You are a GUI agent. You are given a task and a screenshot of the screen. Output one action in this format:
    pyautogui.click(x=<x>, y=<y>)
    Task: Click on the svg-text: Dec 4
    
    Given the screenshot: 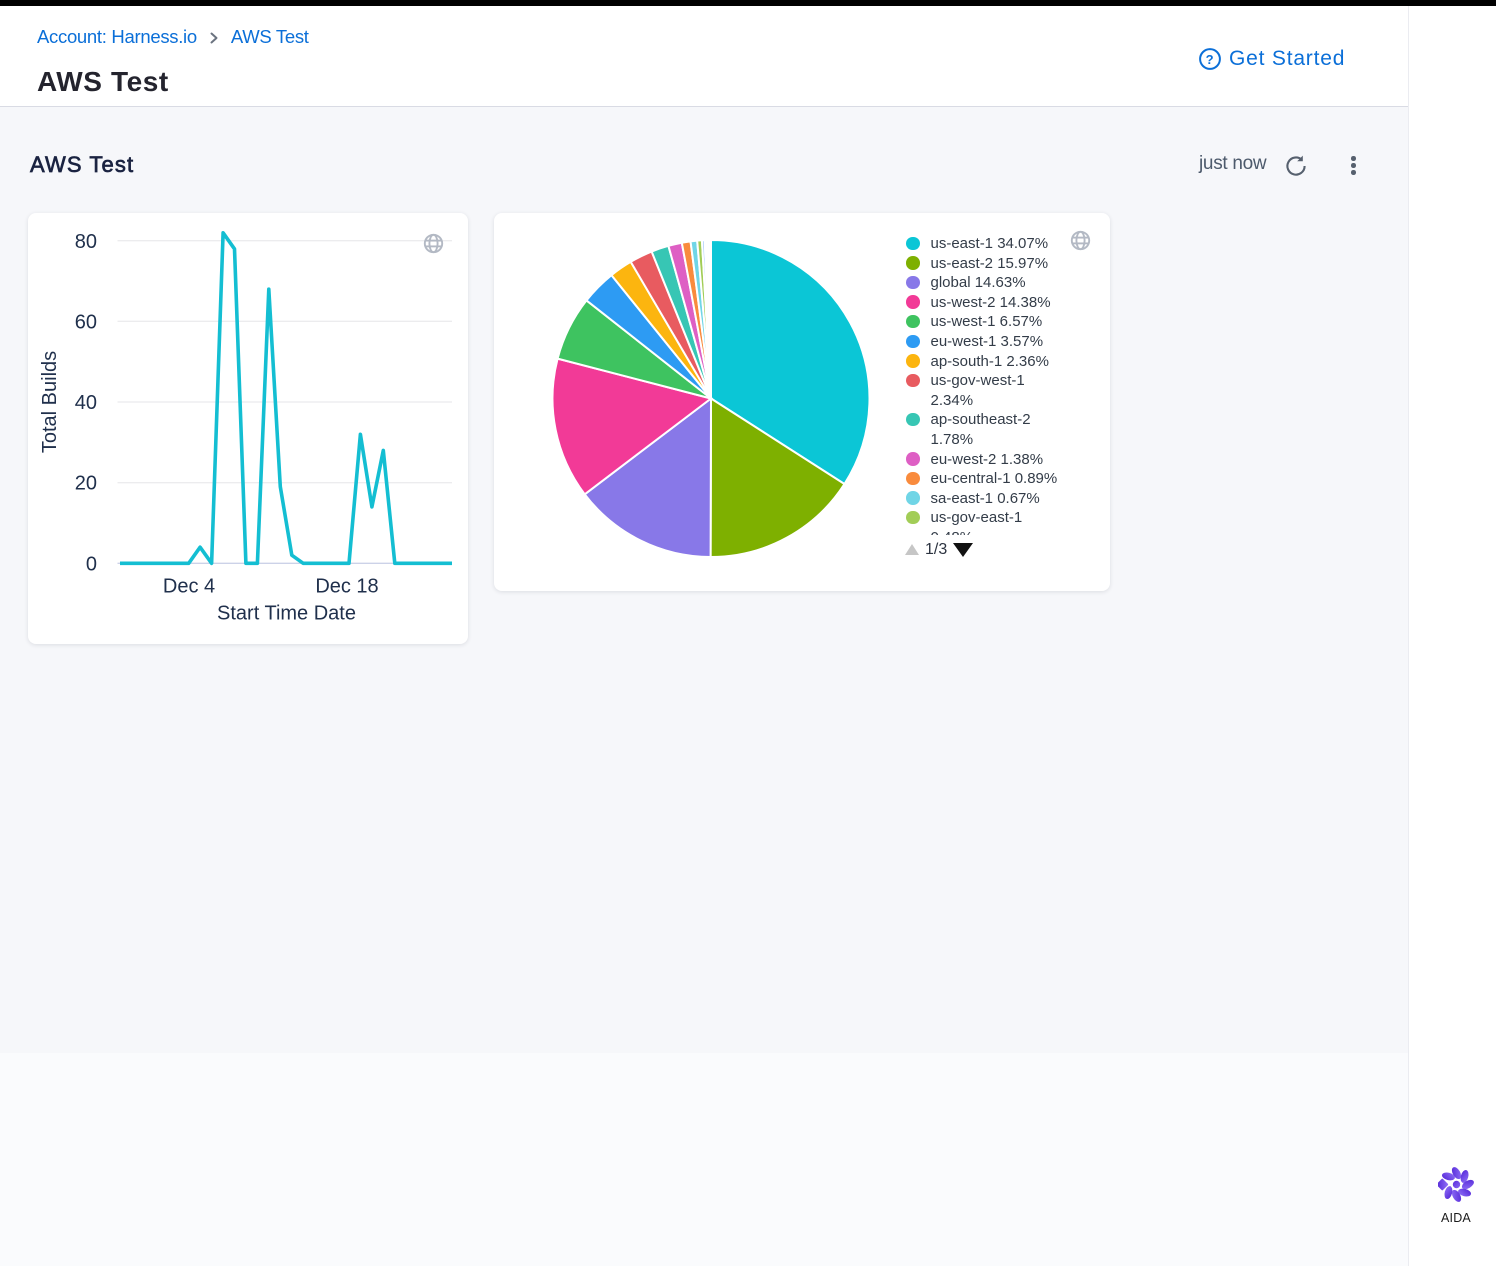 What is the action you would take?
    pyautogui.click(x=189, y=587)
    